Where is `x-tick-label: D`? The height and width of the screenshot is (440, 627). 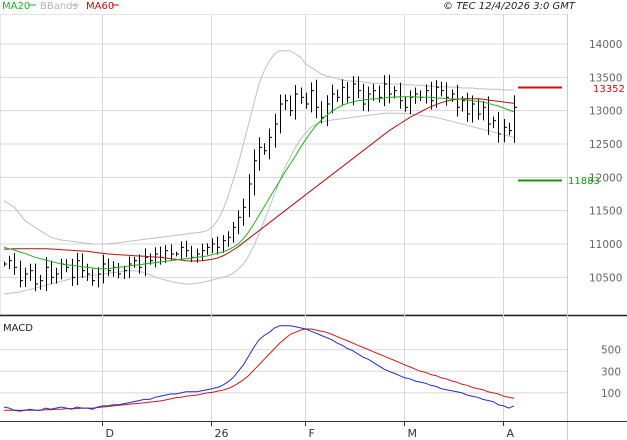
x-tick-label: D is located at coordinates (110, 433).